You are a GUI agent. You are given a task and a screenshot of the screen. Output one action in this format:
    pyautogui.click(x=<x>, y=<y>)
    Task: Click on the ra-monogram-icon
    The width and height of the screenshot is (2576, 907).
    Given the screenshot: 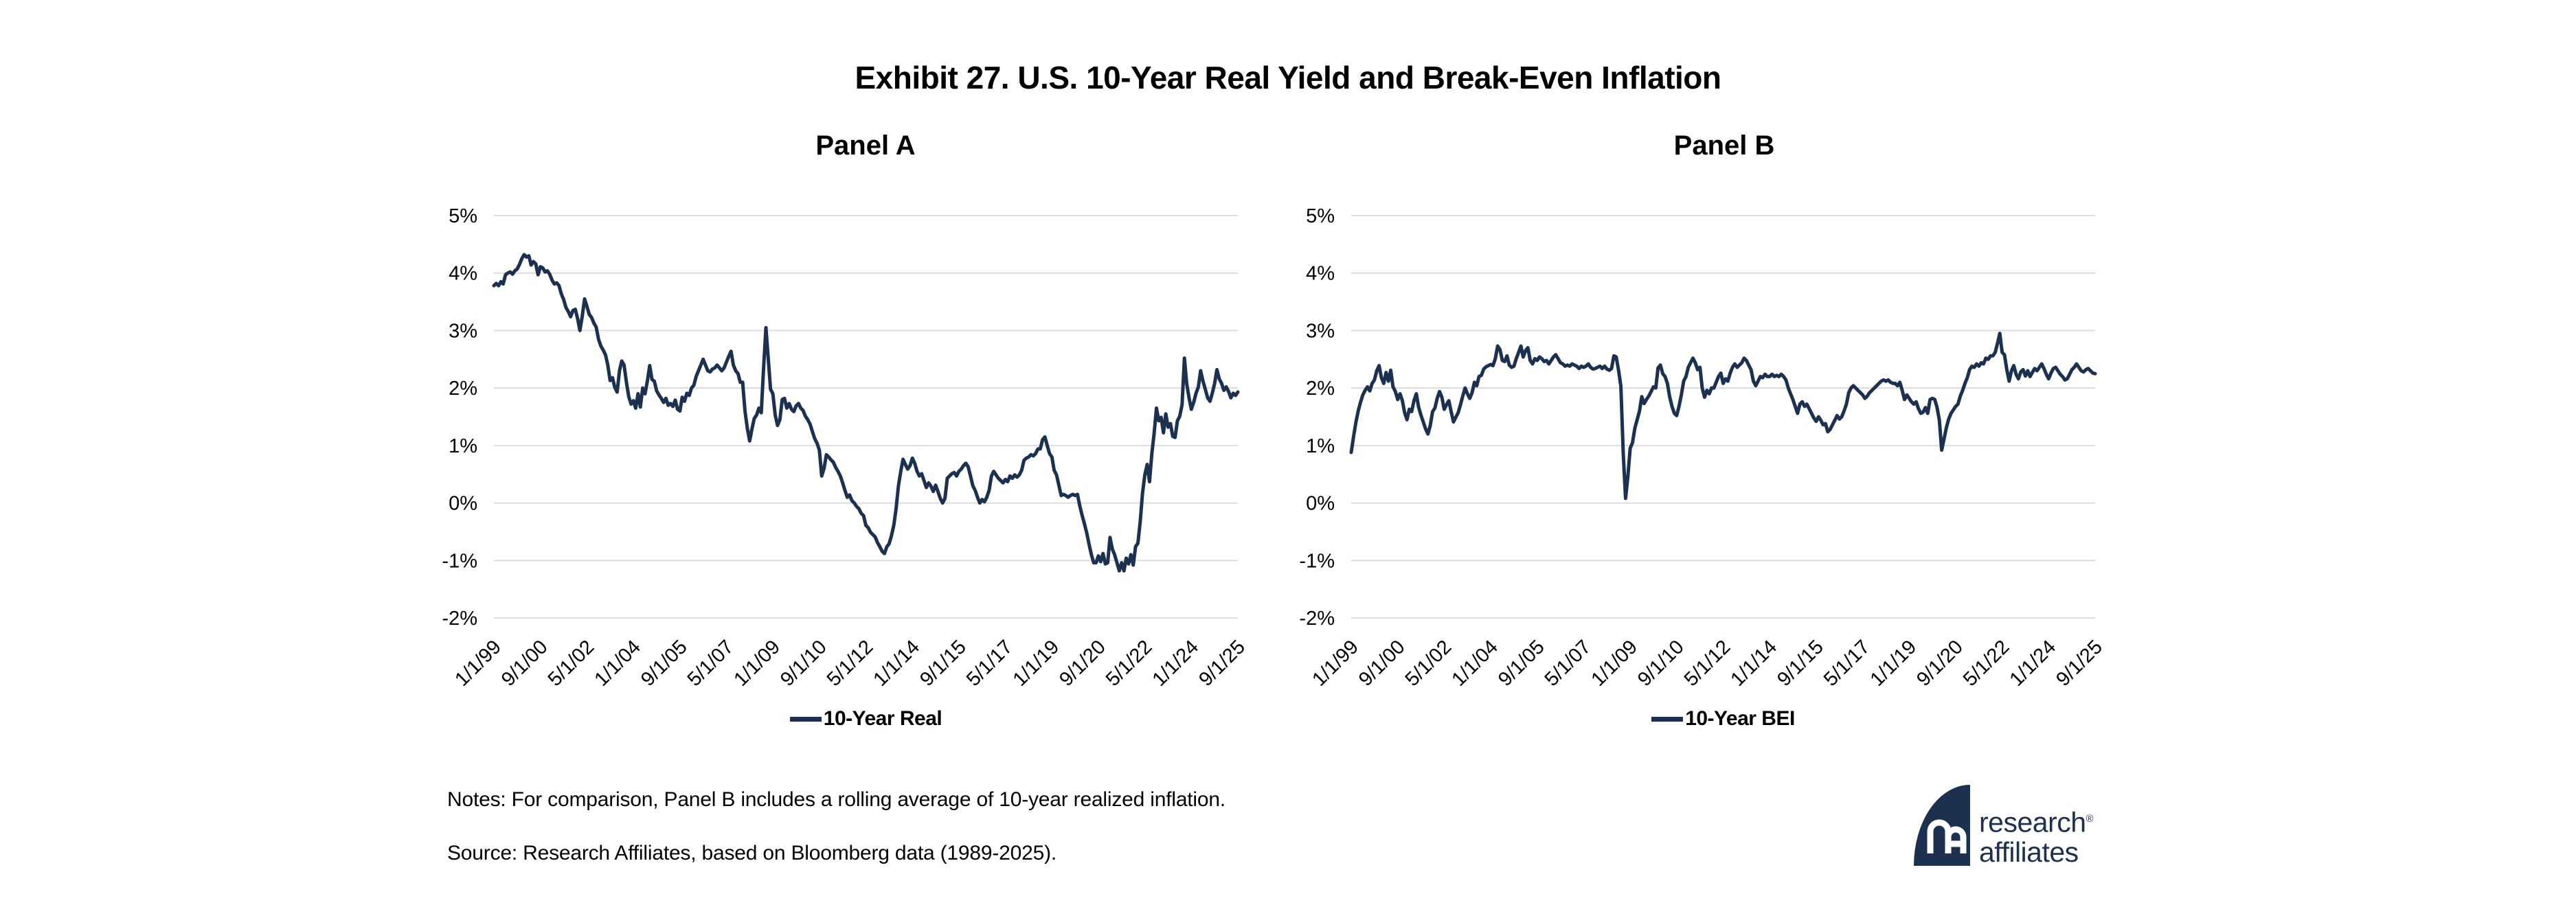 What is the action you would take?
    pyautogui.click(x=1947, y=836)
    